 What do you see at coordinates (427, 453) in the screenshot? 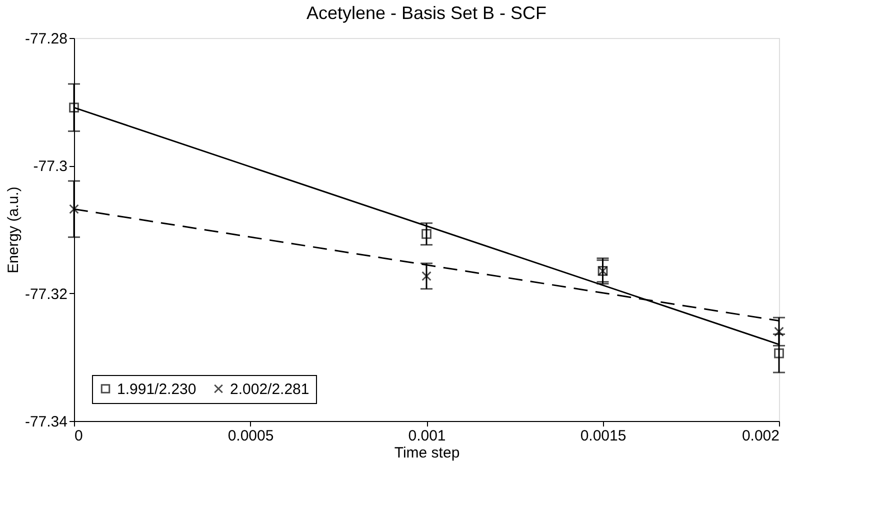
I see `x-axis-title: Time step` at bounding box center [427, 453].